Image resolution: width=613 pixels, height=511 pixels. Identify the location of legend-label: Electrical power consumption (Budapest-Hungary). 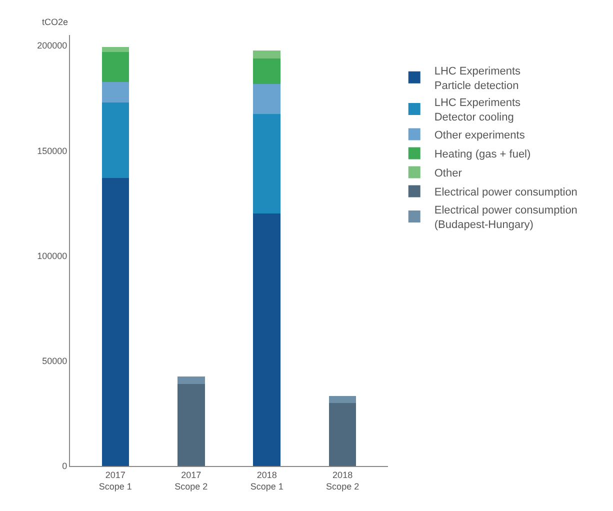
(506, 217).